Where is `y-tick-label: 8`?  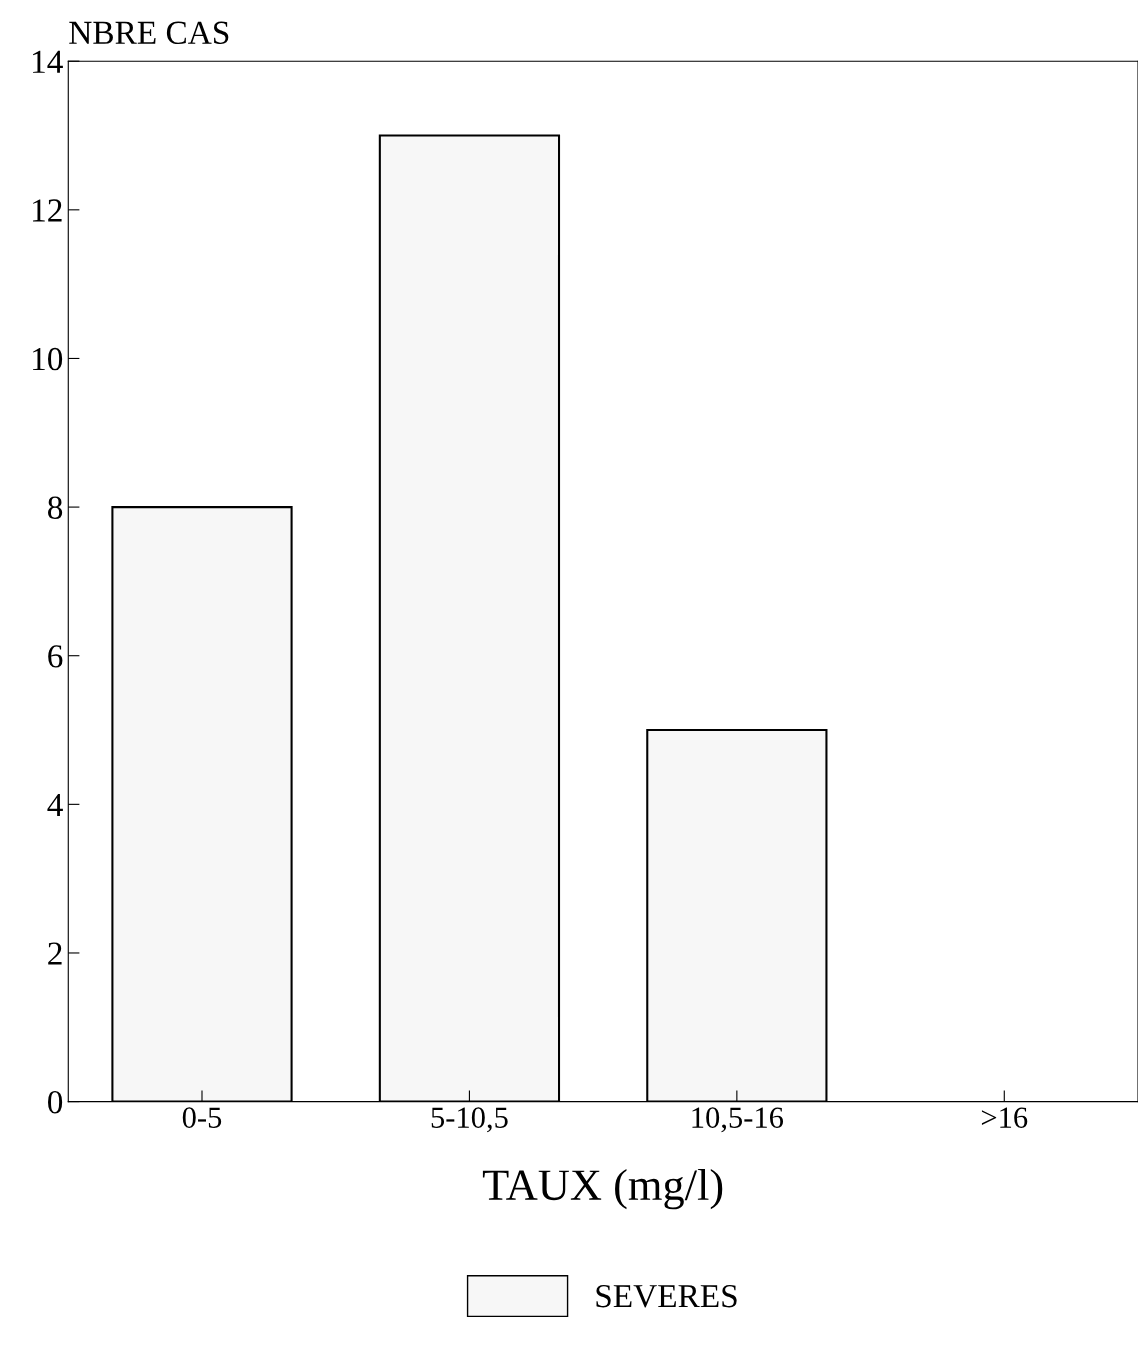 y-tick-label: 8 is located at coordinates (55, 507).